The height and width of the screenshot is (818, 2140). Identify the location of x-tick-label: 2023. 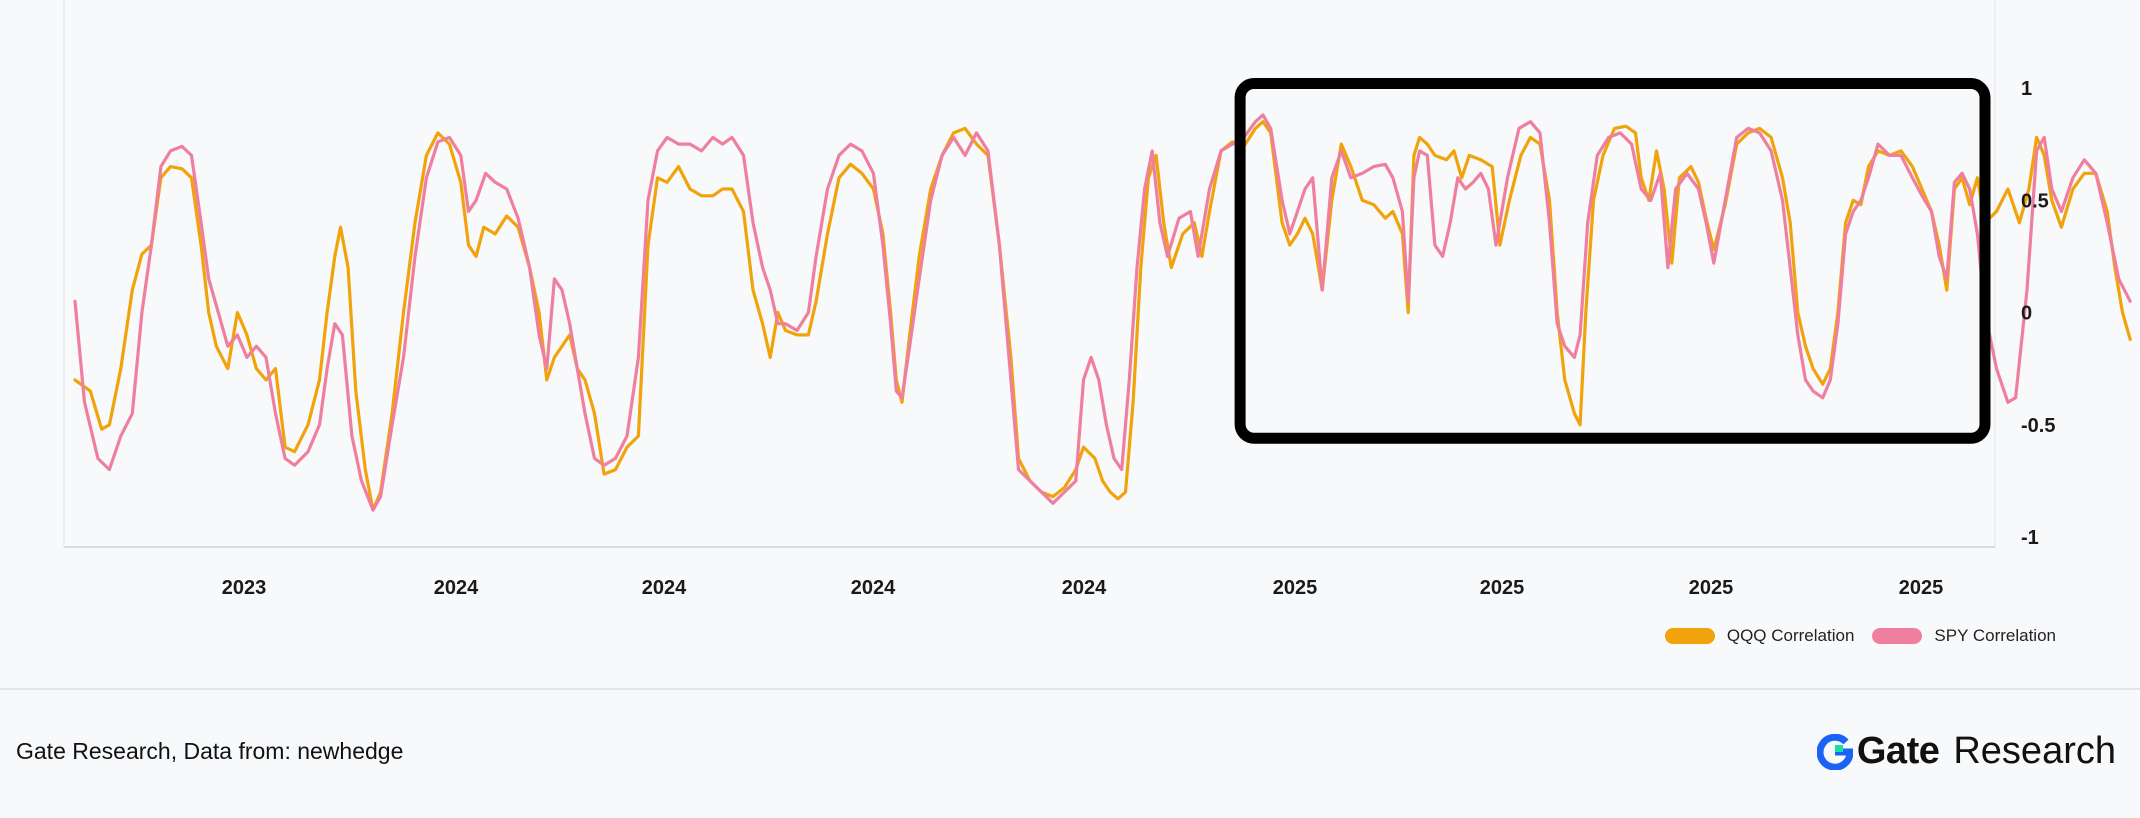
(244, 588).